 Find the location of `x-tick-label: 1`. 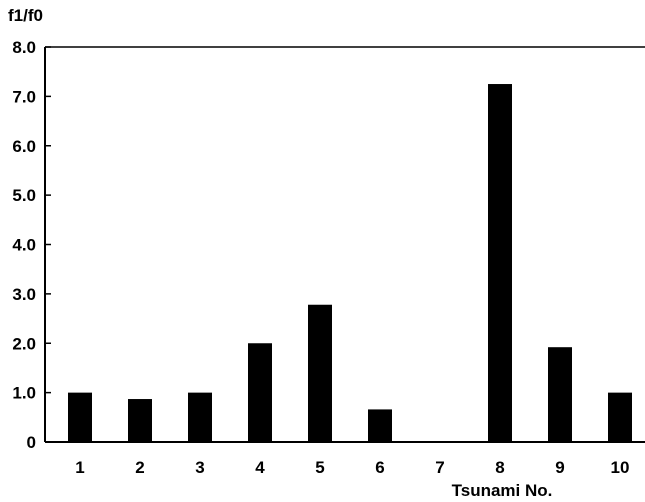

x-tick-label: 1 is located at coordinates (79, 467).